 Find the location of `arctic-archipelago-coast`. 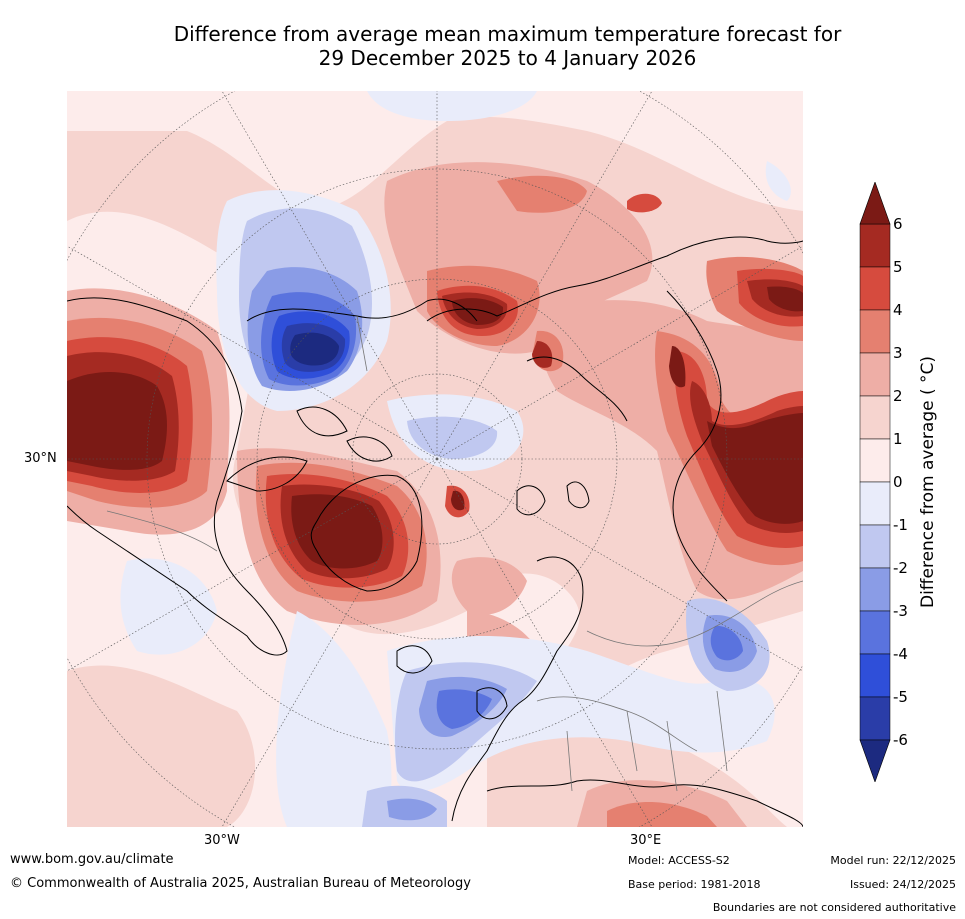

arctic-archipelago-coast is located at coordinates (309, 449).